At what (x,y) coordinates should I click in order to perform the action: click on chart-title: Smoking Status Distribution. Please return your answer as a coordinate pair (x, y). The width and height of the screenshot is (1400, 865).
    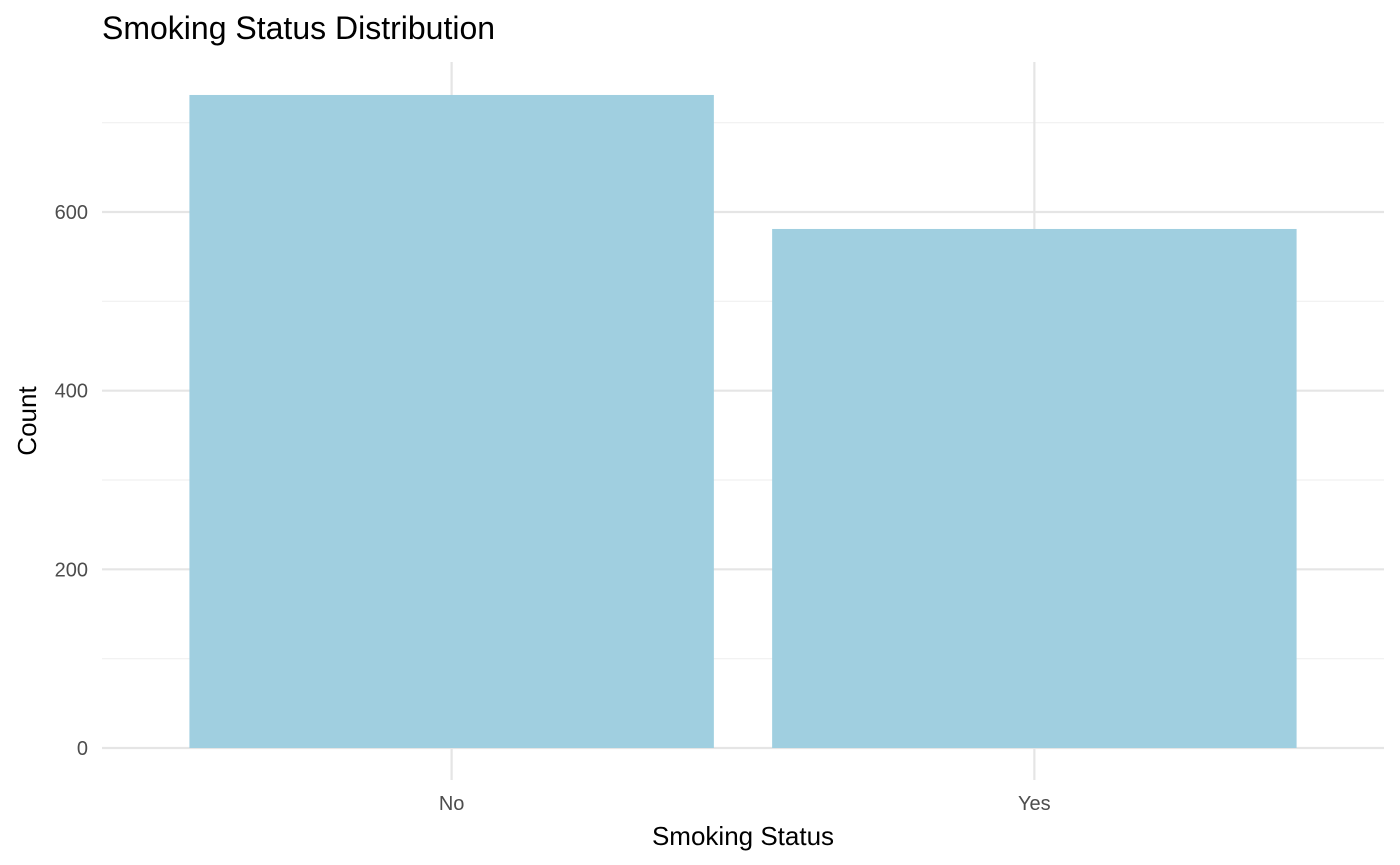
    Looking at the image, I should click on (298, 28).